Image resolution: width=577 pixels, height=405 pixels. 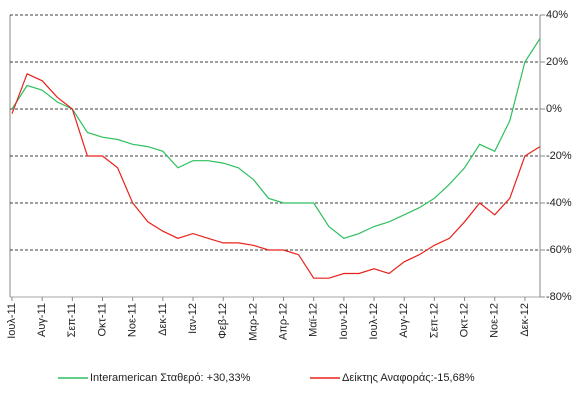 I want to click on x-tick-label: Ιαν-12, so click(x=193, y=318).